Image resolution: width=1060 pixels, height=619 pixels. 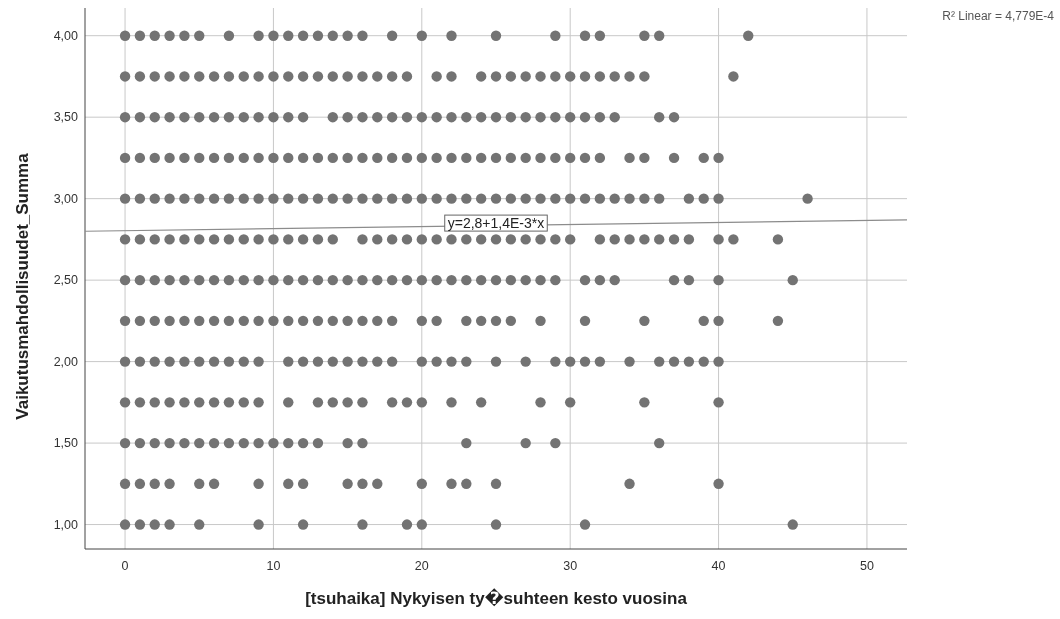 What do you see at coordinates (66, 35) in the screenshot?
I see `y-tick-label: 4,00` at bounding box center [66, 35].